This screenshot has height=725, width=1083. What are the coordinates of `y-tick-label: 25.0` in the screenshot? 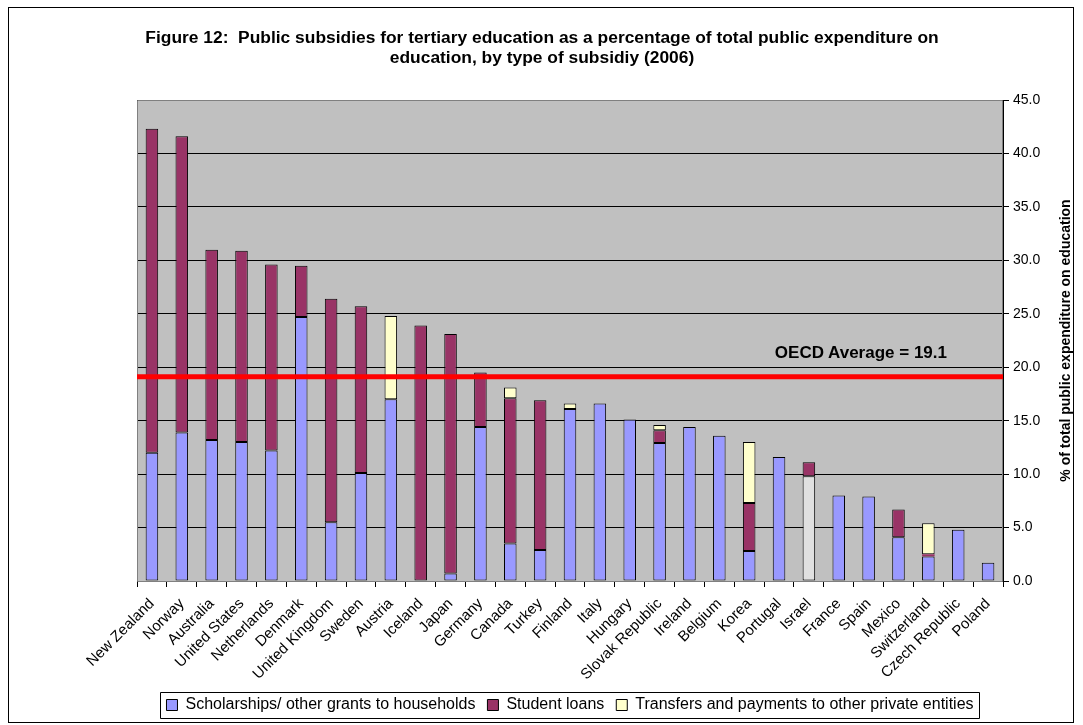 It's located at (1027, 312).